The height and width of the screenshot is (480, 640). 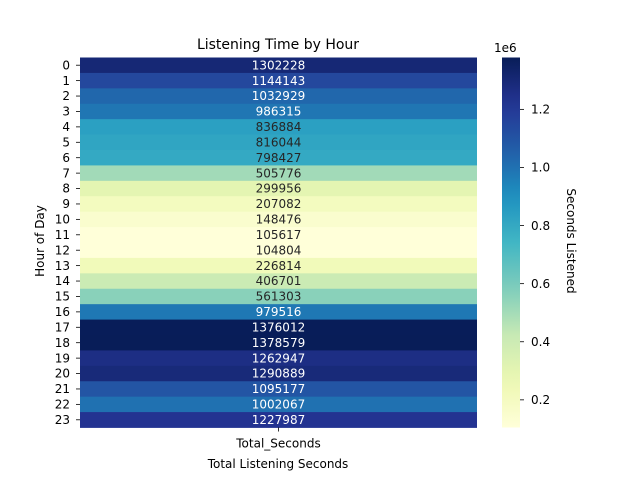 What do you see at coordinates (277, 444) in the screenshot?
I see `x-tick-label: Total_Seconds` at bounding box center [277, 444].